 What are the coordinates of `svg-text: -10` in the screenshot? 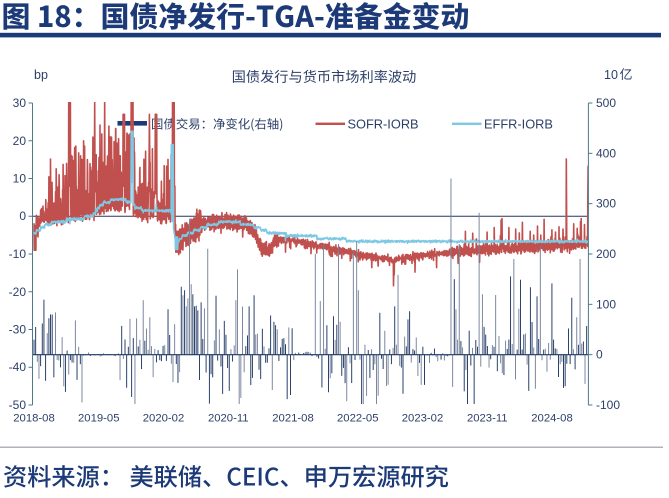 It's located at (18, 254).